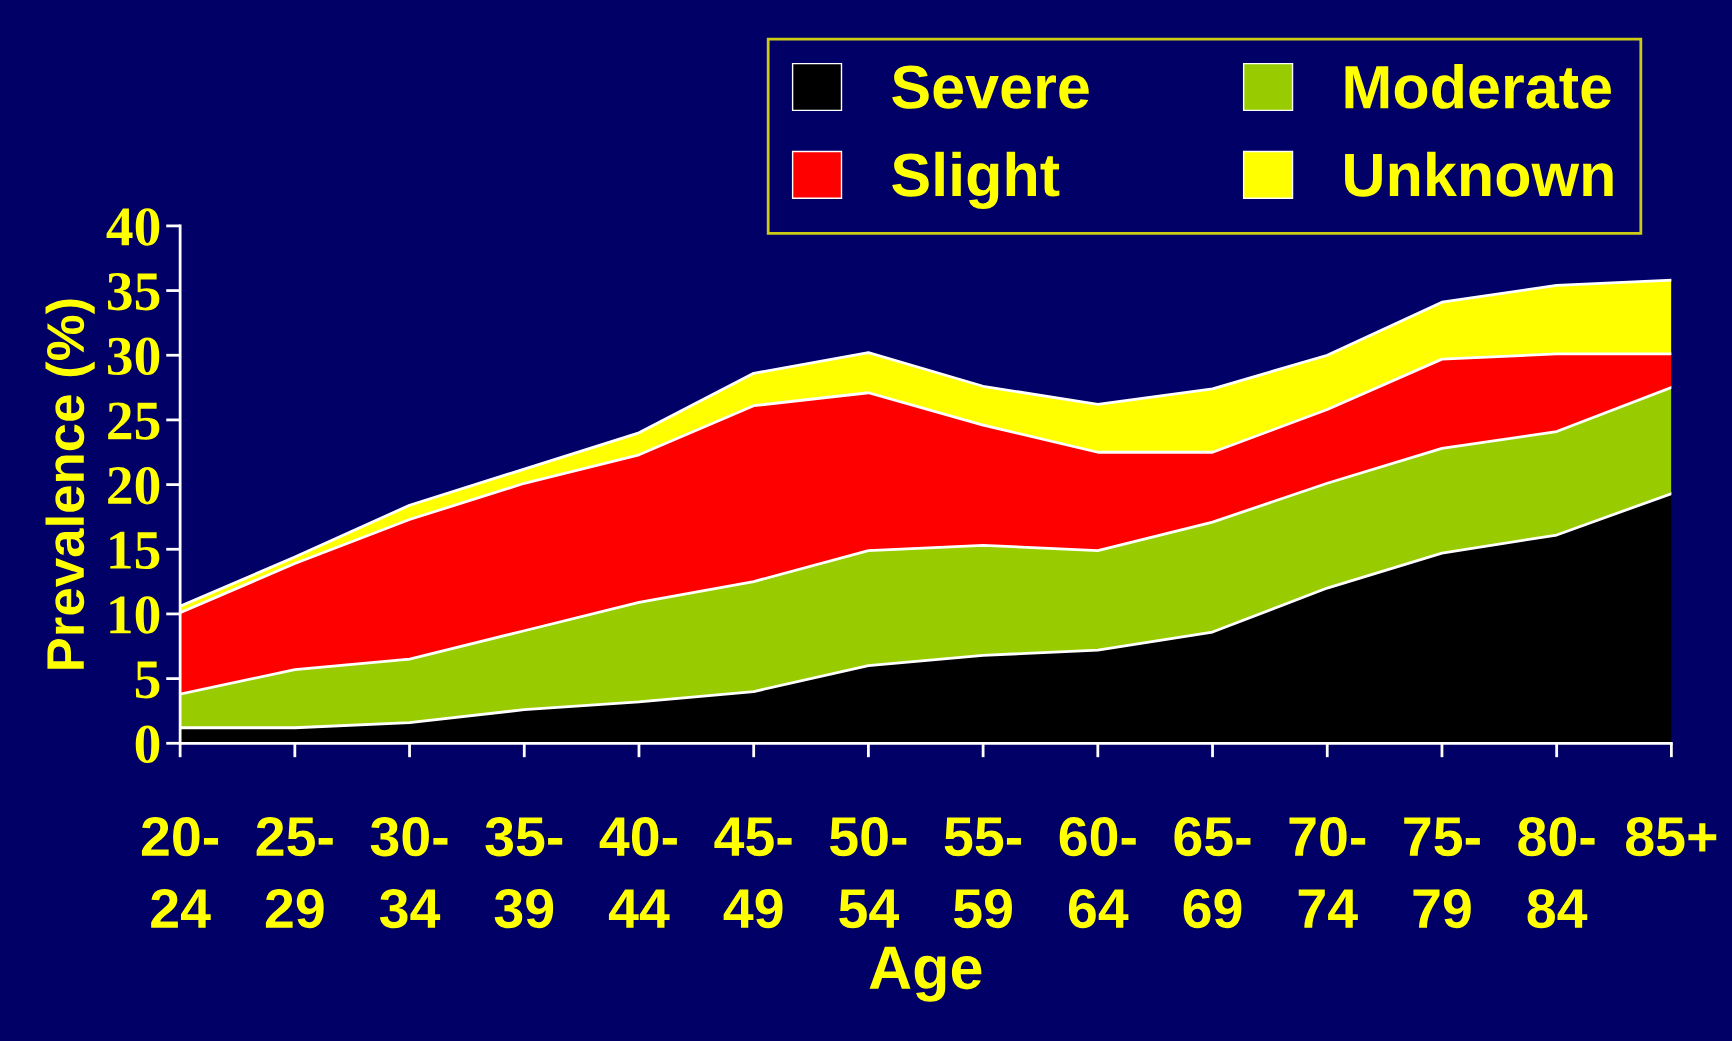 The image size is (1732, 1041). Describe the element at coordinates (1212, 872) in the screenshot. I see `x-tick-label: 65- 69` at that location.